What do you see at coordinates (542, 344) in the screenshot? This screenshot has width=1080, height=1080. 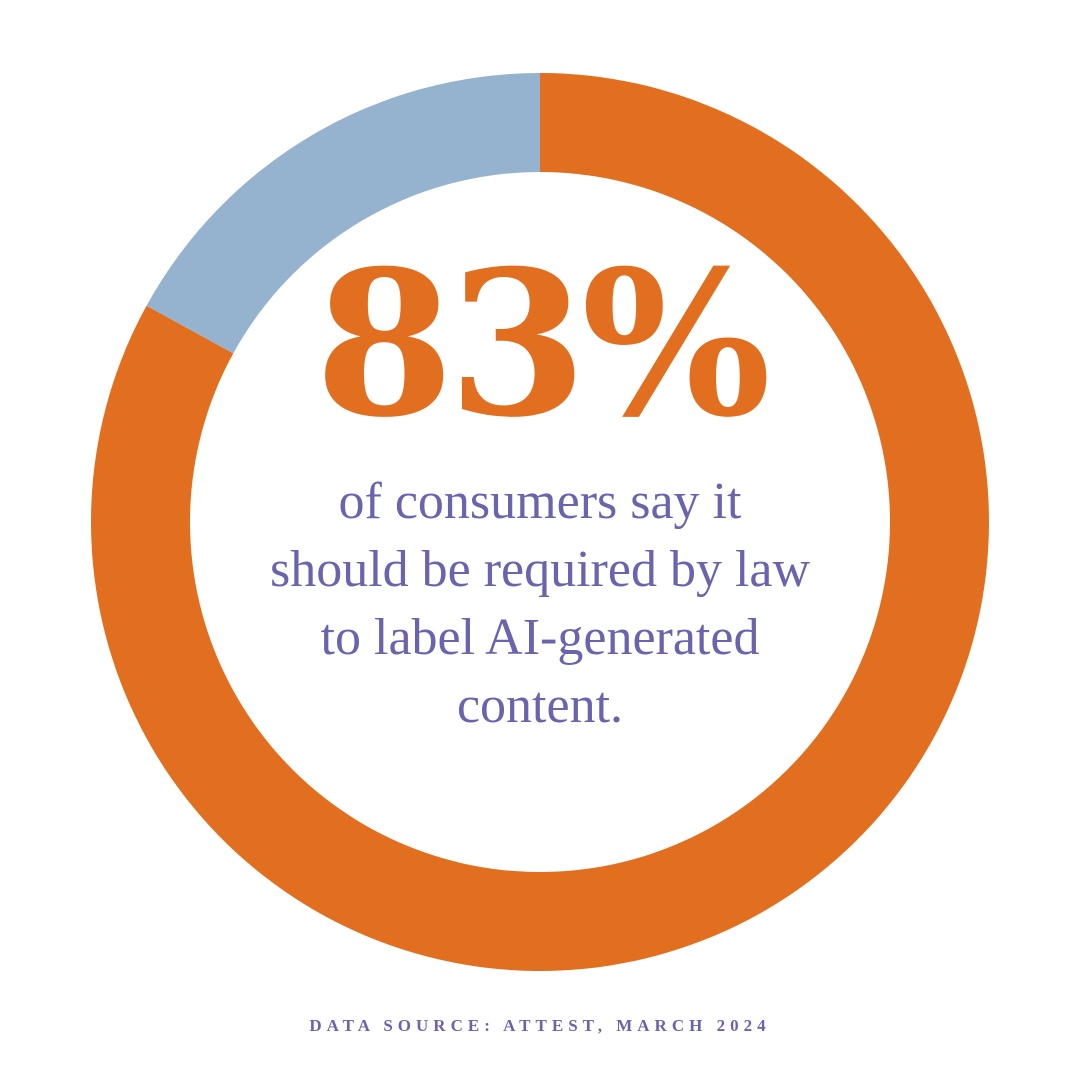 I see `center-value: 83%` at bounding box center [542, 344].